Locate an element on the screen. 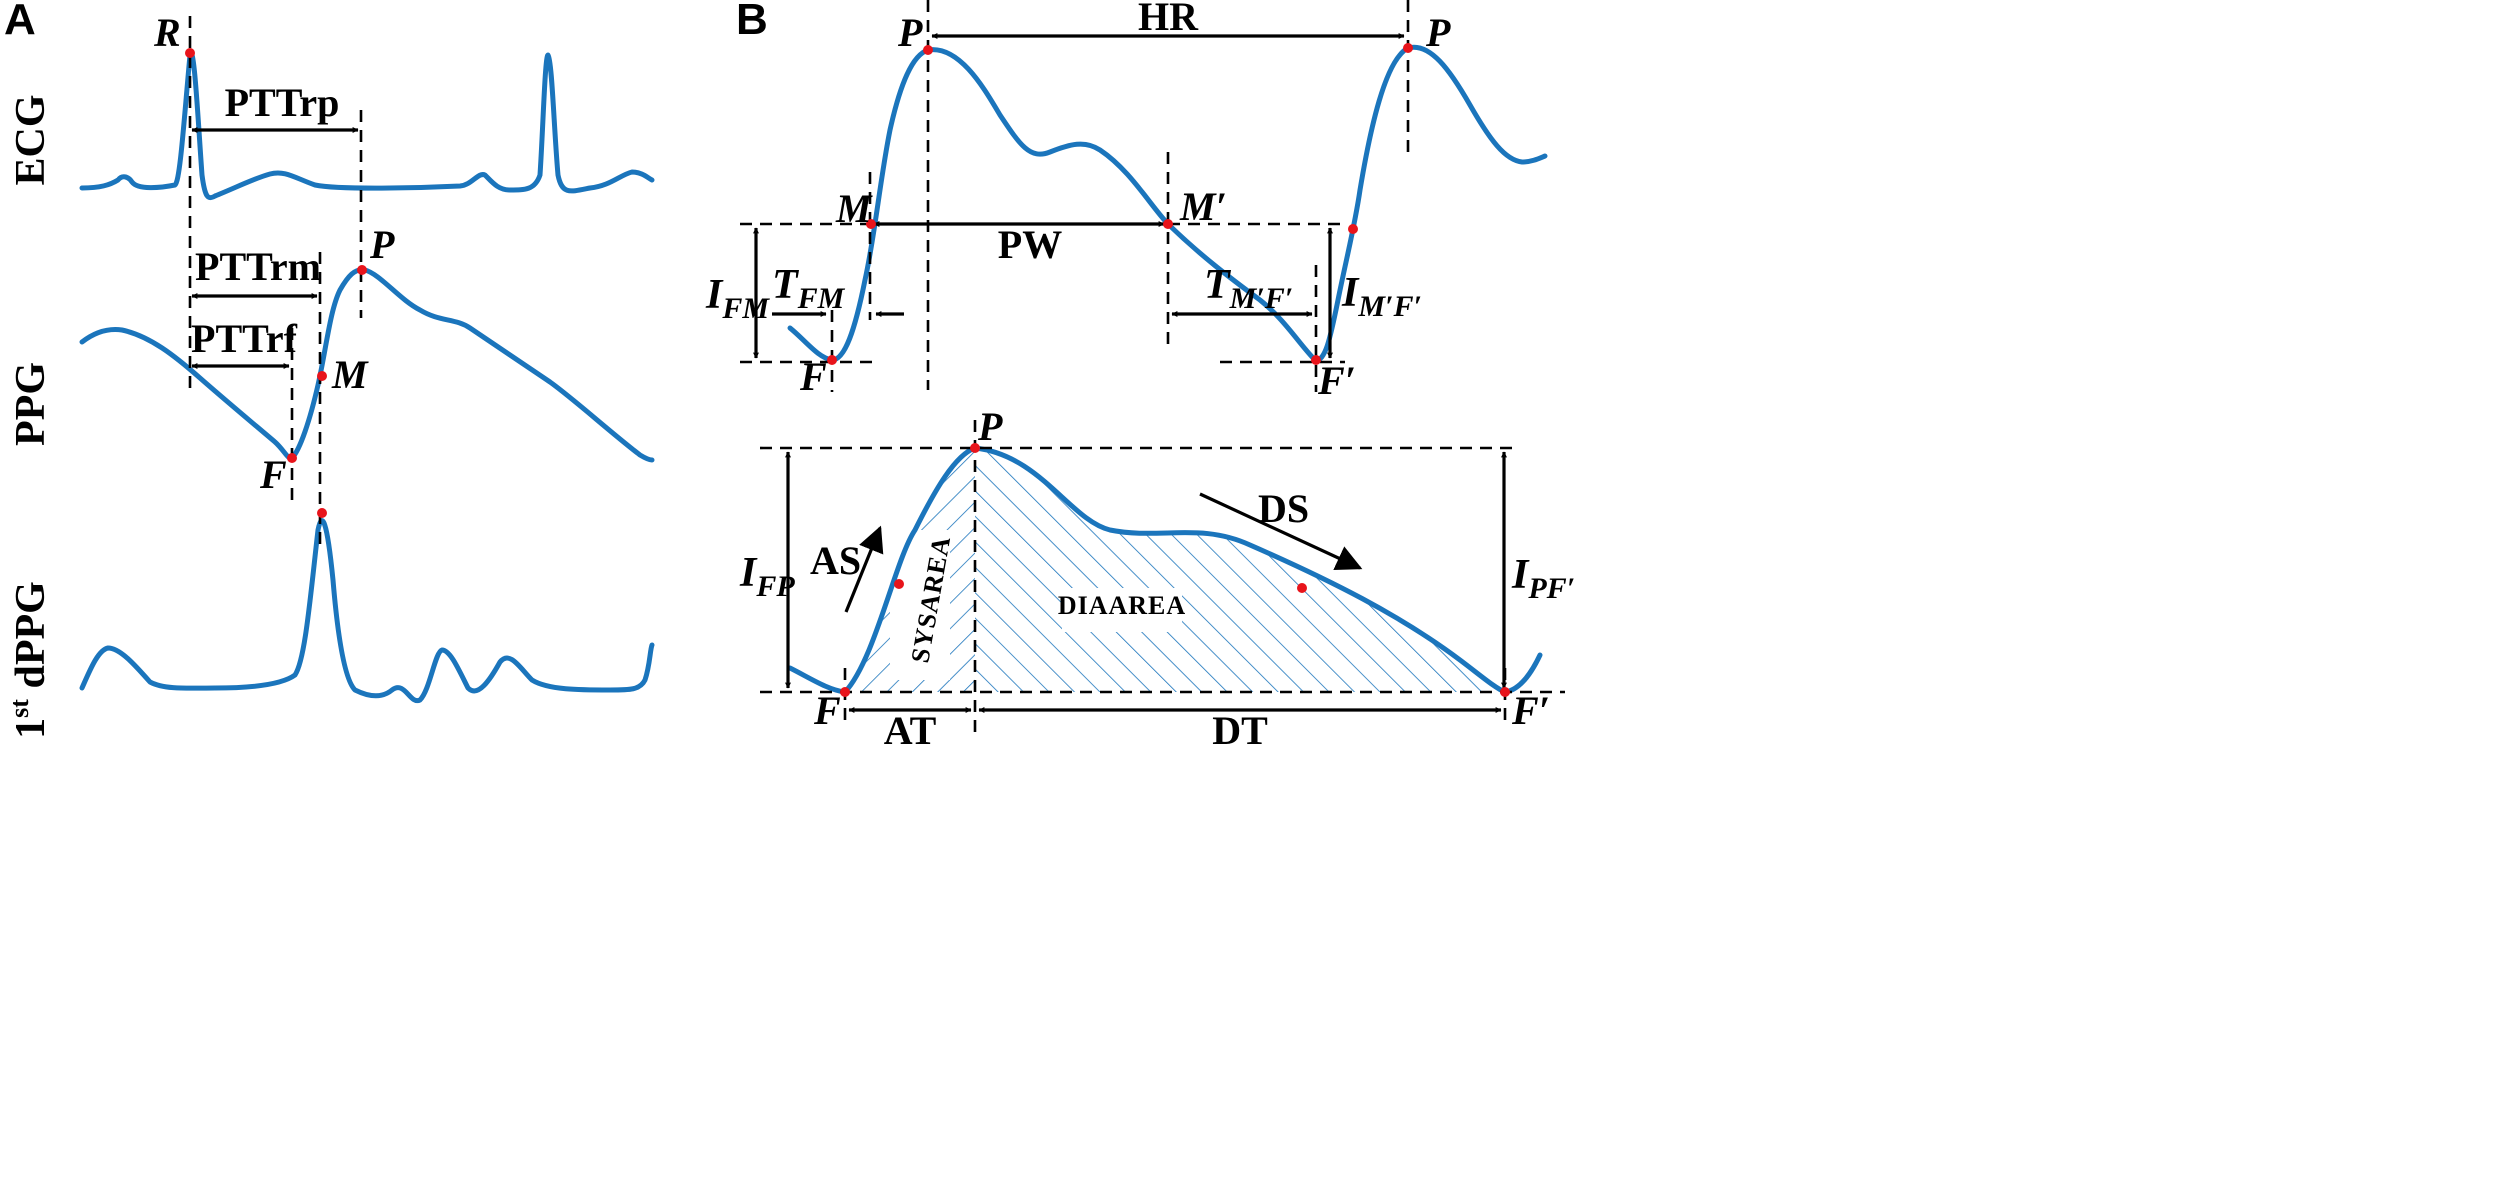 Image resolution: width=2500 pixels, height=1191 pixels. ds-arrow is located at coordinates (1281, 531).